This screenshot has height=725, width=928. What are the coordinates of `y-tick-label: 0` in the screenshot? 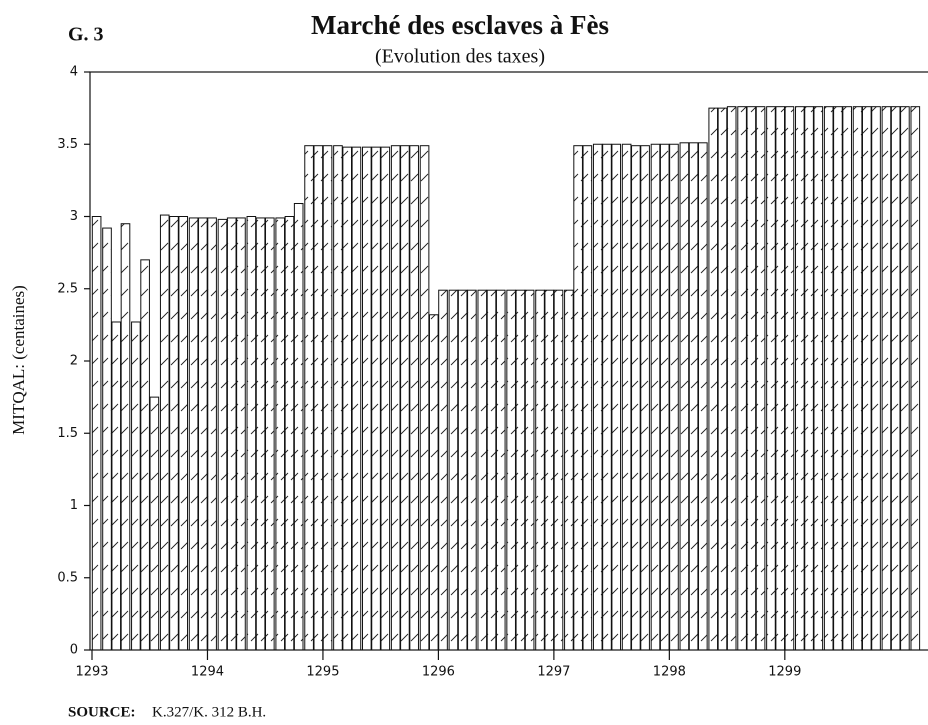 It's located at (74, 650).